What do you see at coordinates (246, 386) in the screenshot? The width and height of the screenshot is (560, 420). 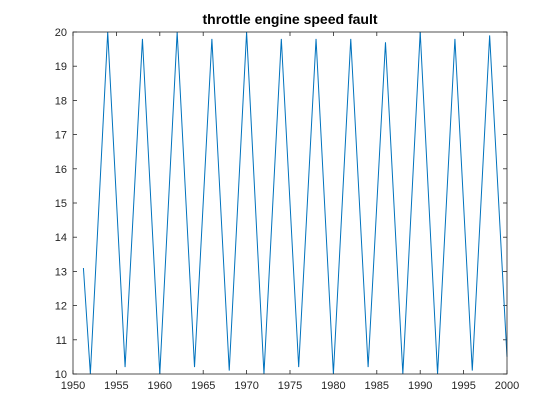 I see `x-tick-label: 1970` at bounding box center [246, 386].